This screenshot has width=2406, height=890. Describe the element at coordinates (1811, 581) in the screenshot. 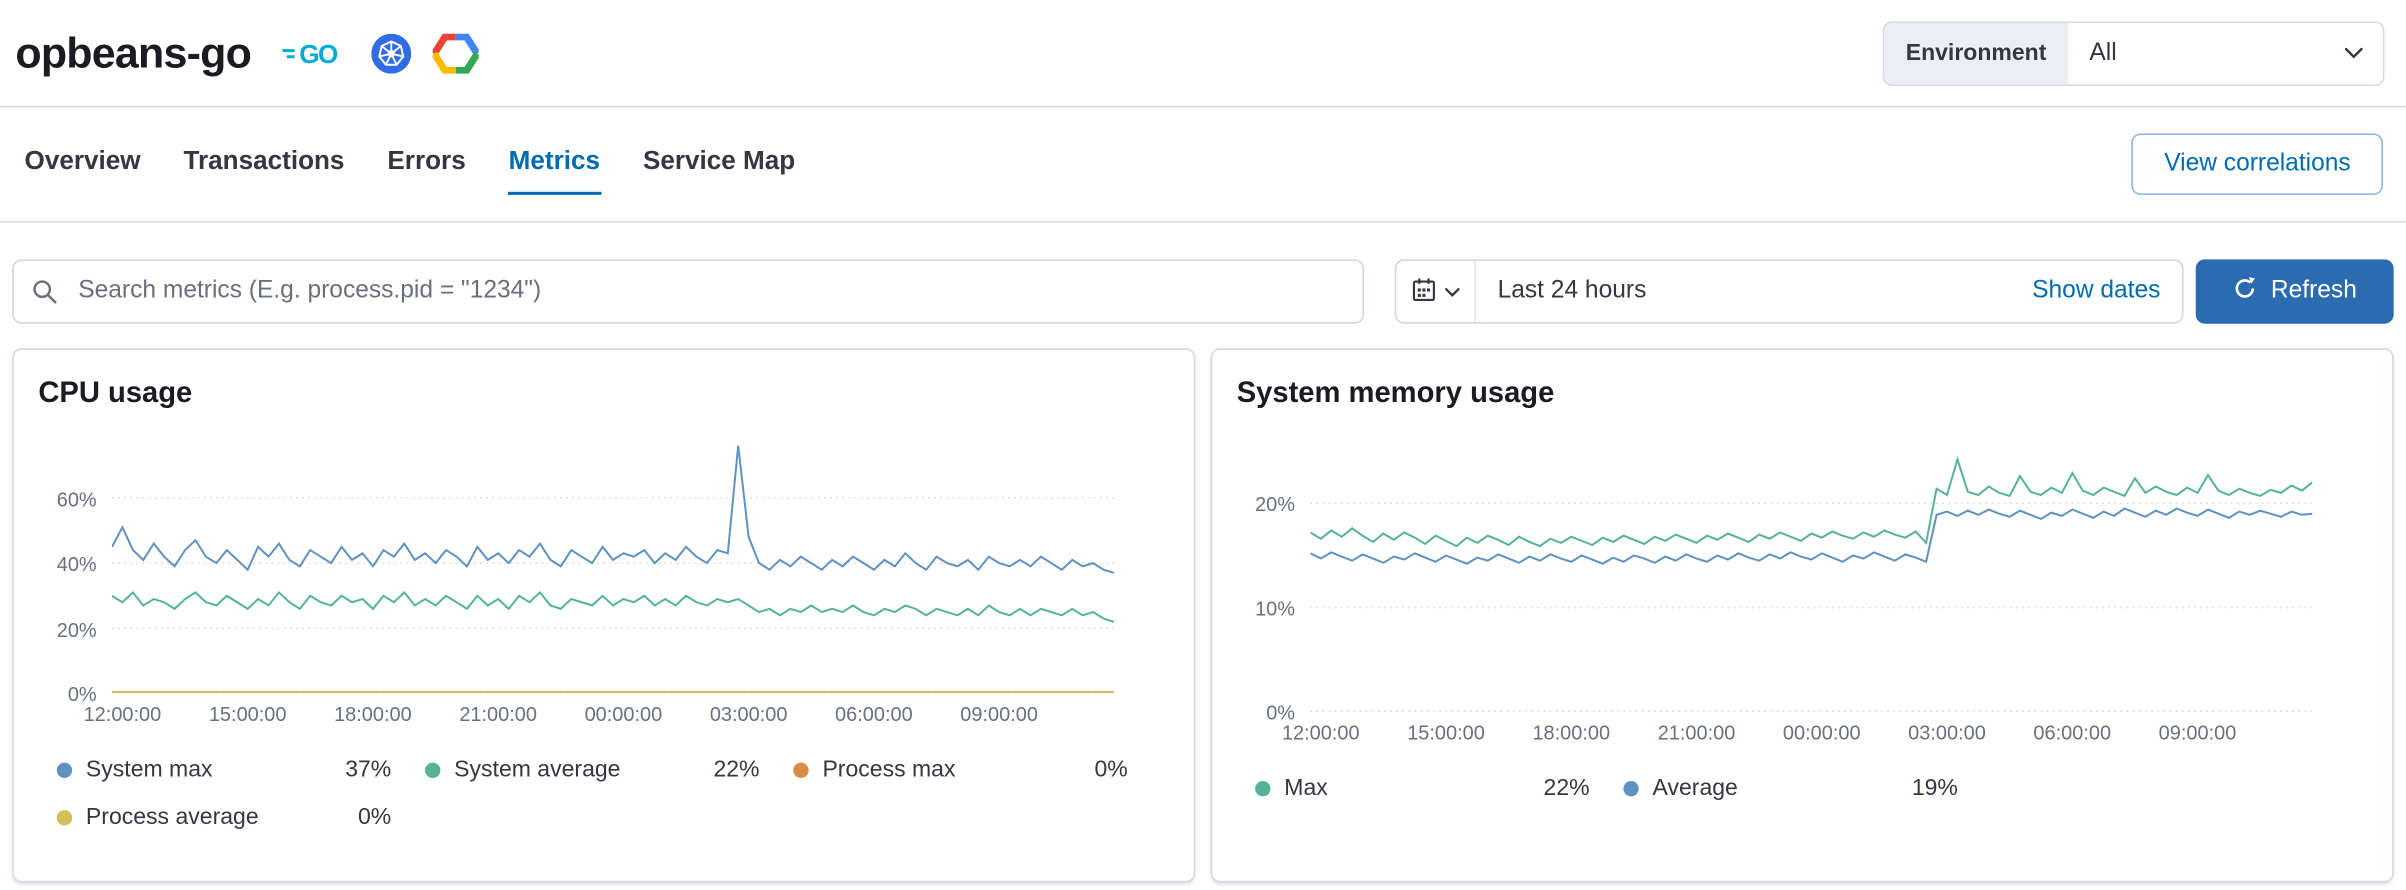

I see `memory-plot-area` at that location.